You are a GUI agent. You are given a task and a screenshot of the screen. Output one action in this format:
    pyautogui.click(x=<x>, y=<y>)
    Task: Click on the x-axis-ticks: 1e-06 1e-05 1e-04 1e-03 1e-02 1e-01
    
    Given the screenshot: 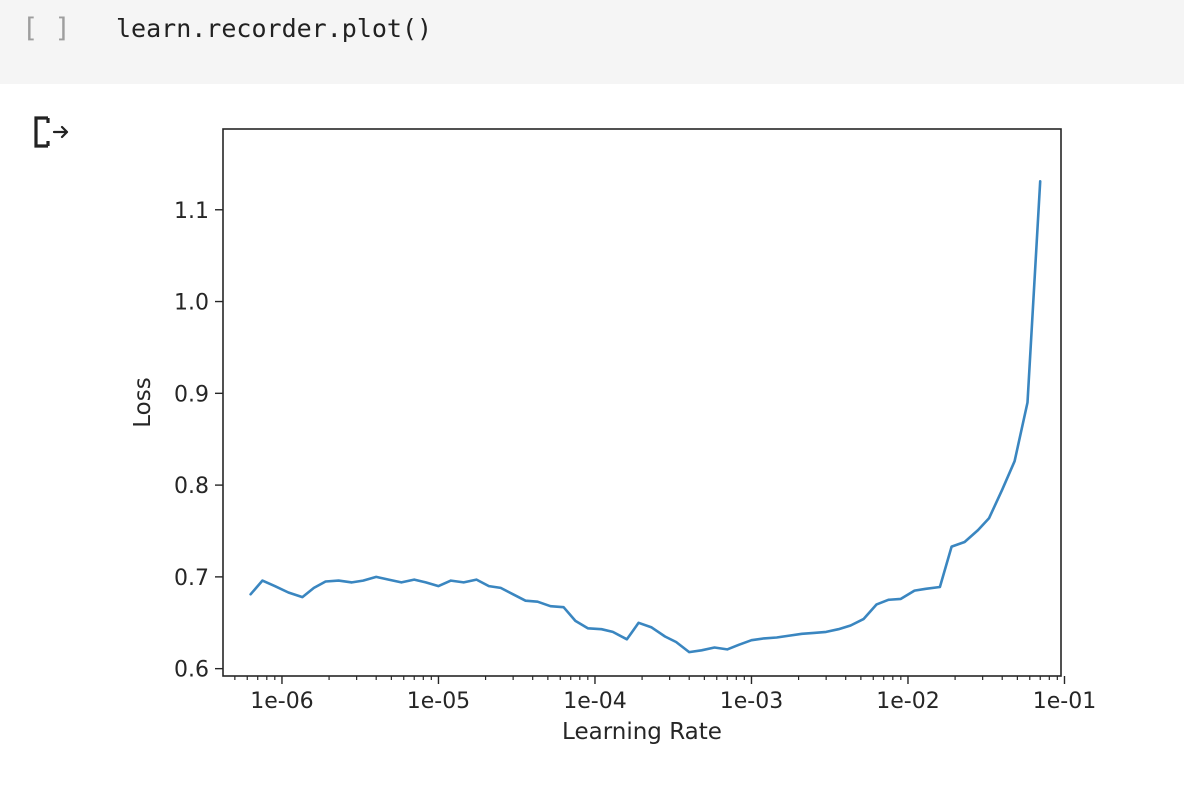 What is the action you would take?
    pyautogui.click(x=673, y=695)
    